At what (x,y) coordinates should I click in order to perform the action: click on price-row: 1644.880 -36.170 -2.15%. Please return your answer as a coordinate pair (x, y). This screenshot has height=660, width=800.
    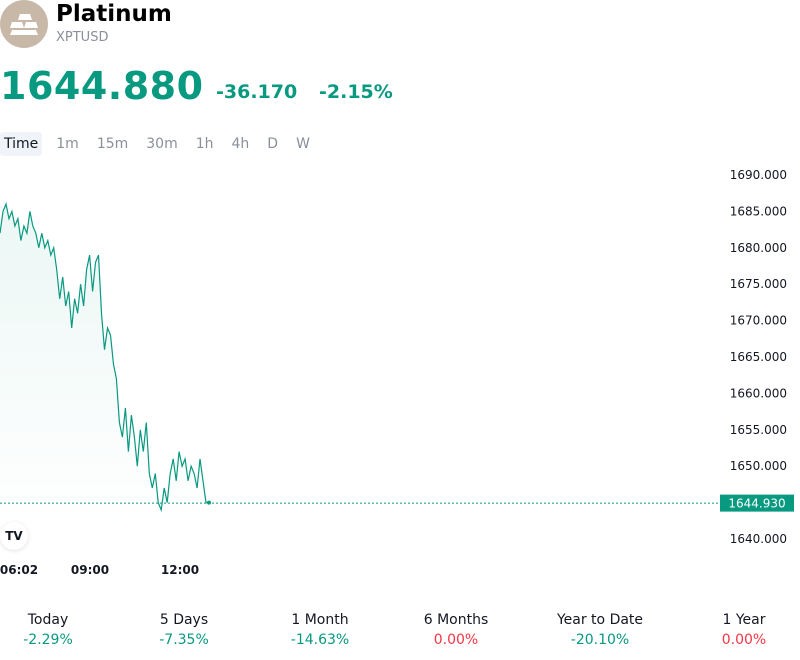
    Looking at the image, I should click on (400, 86).